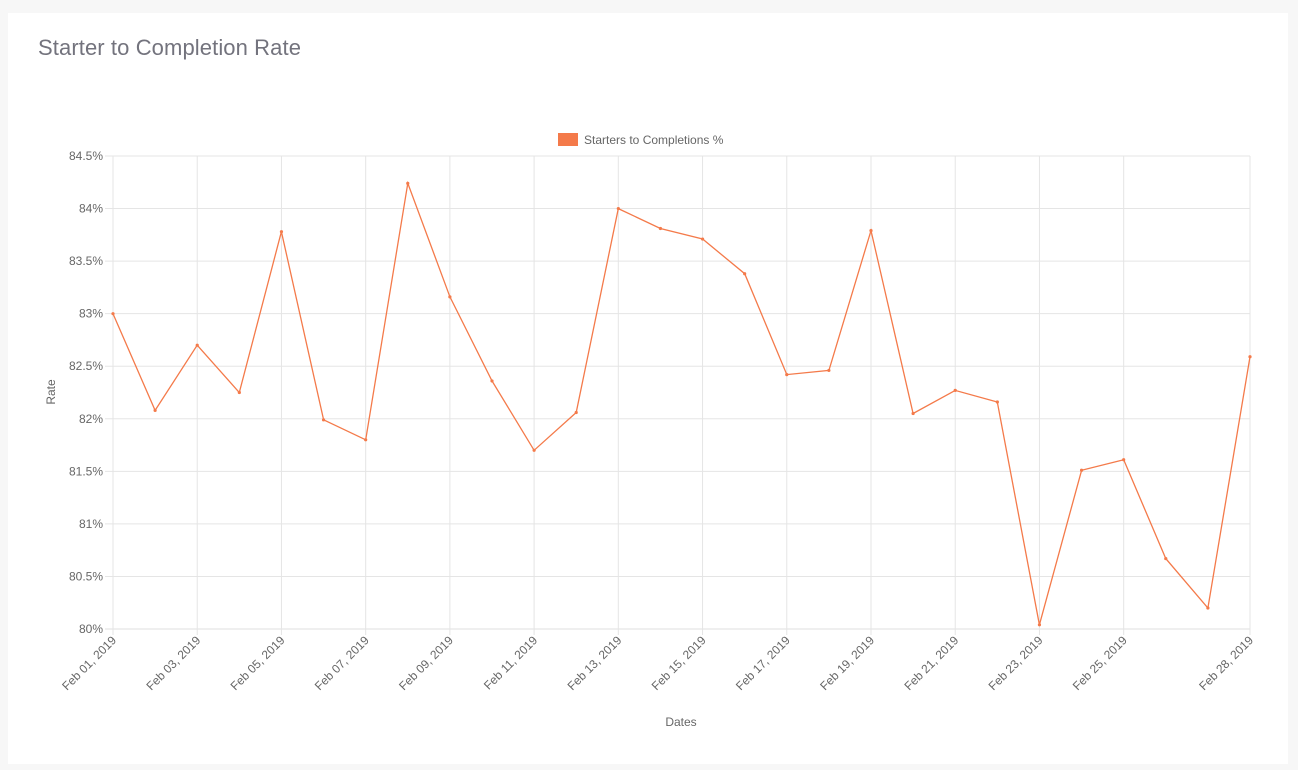  Describe the element at coordinates (931, 663) in the screenshot. I see `x-tick-label: Feb 21, 2019` at that location.